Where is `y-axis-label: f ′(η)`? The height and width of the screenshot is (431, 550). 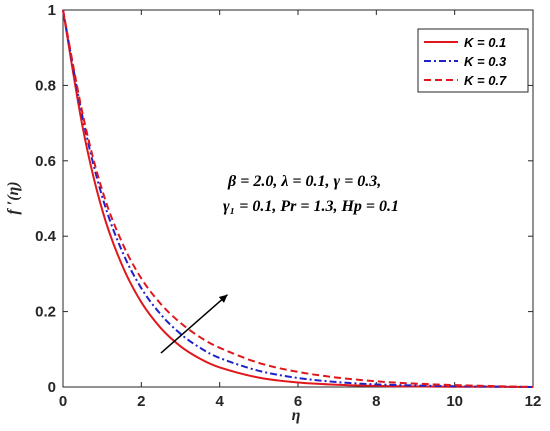
y-axis-label: f ′(η) is located at coordinates (13, 197).